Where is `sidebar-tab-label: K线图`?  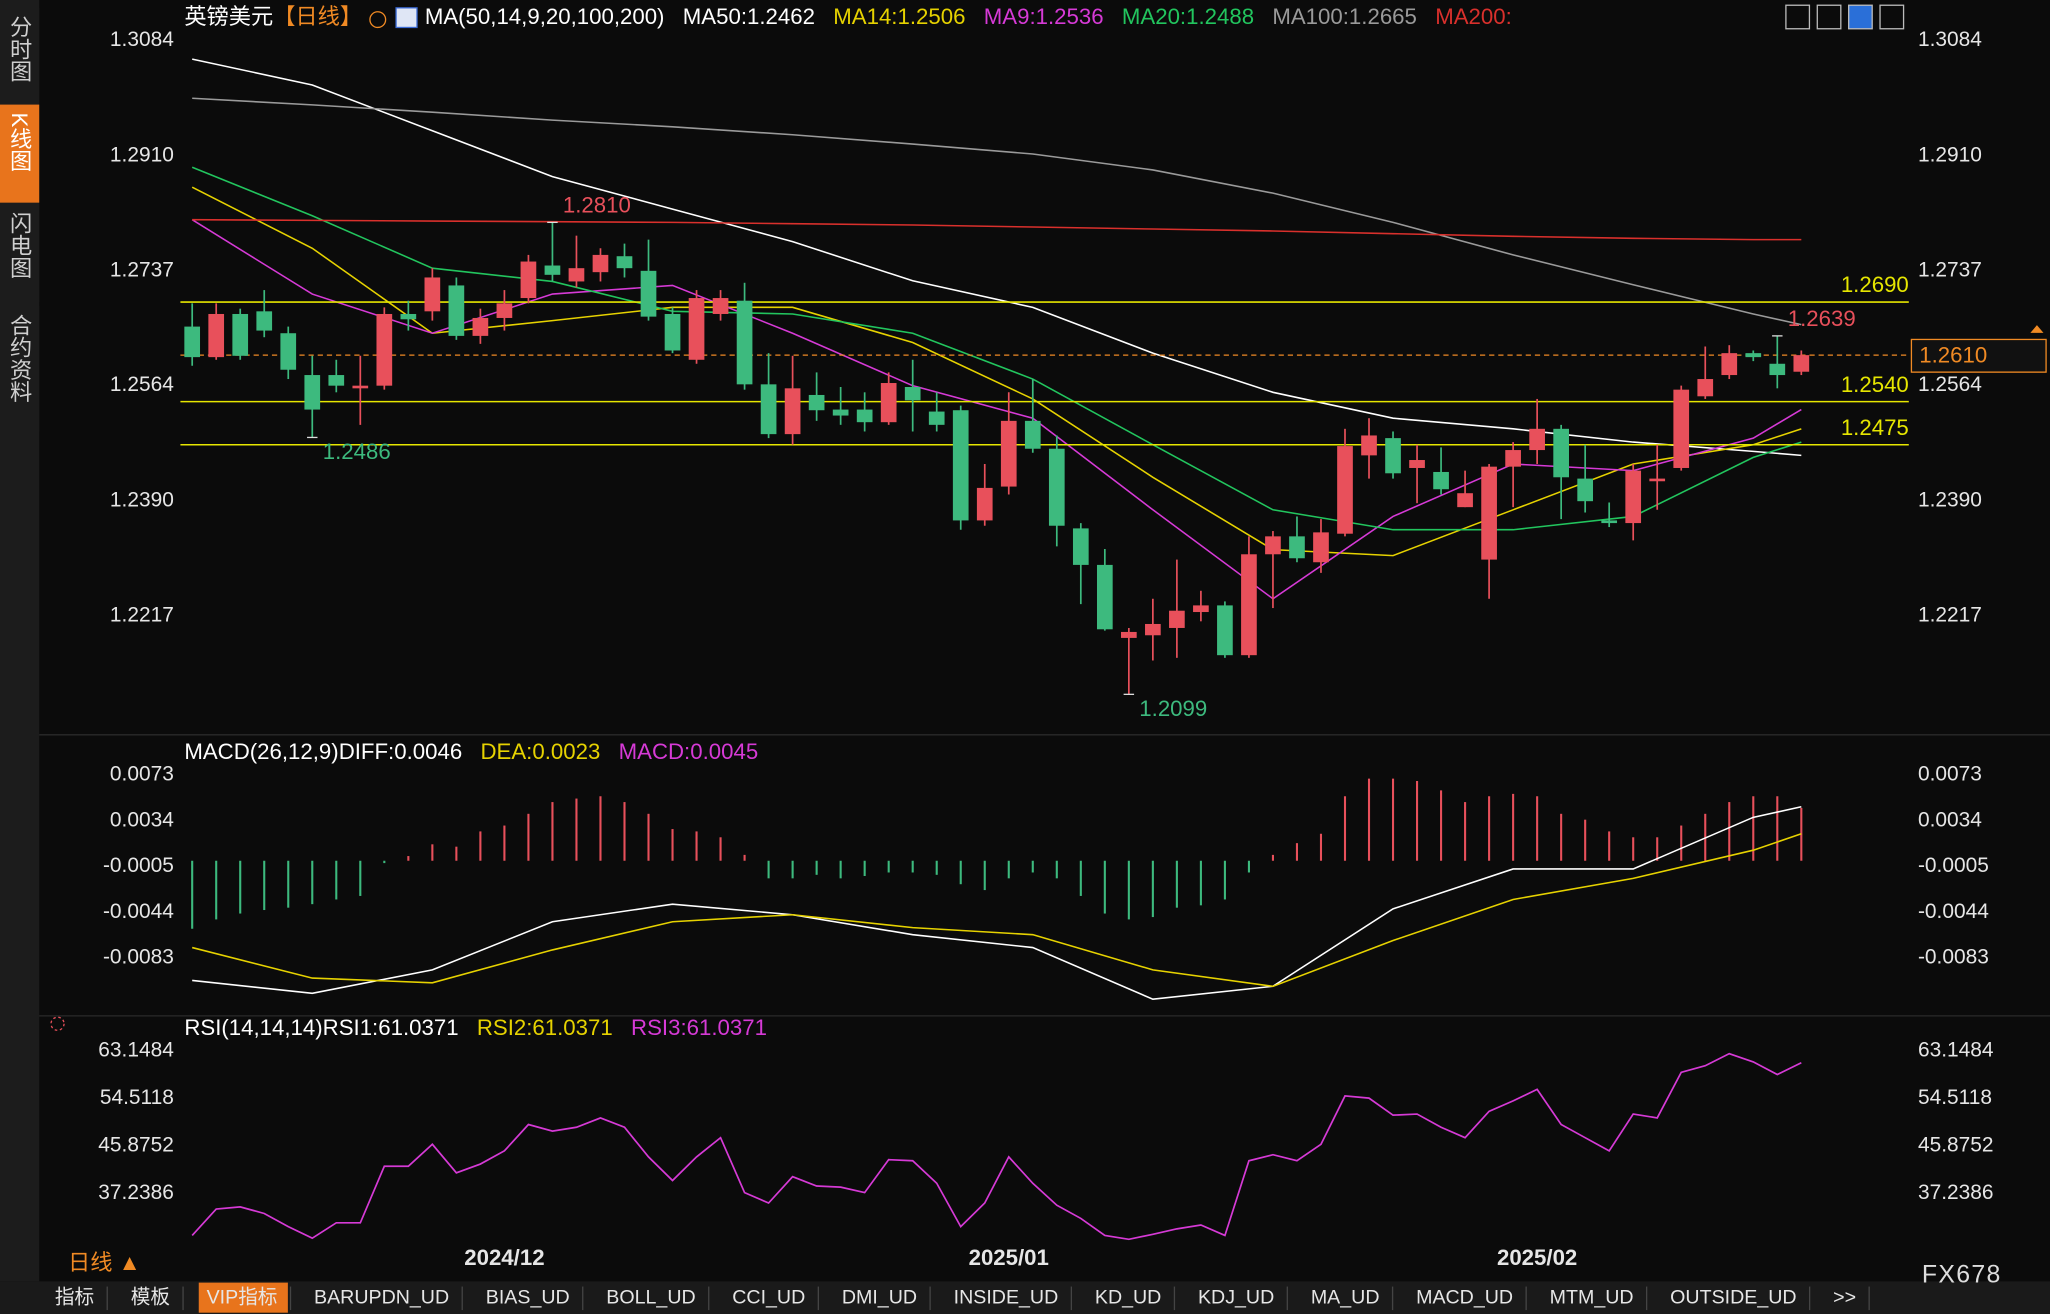
sidebar-tab-label: K线图 is located at coordinates (19, 142).